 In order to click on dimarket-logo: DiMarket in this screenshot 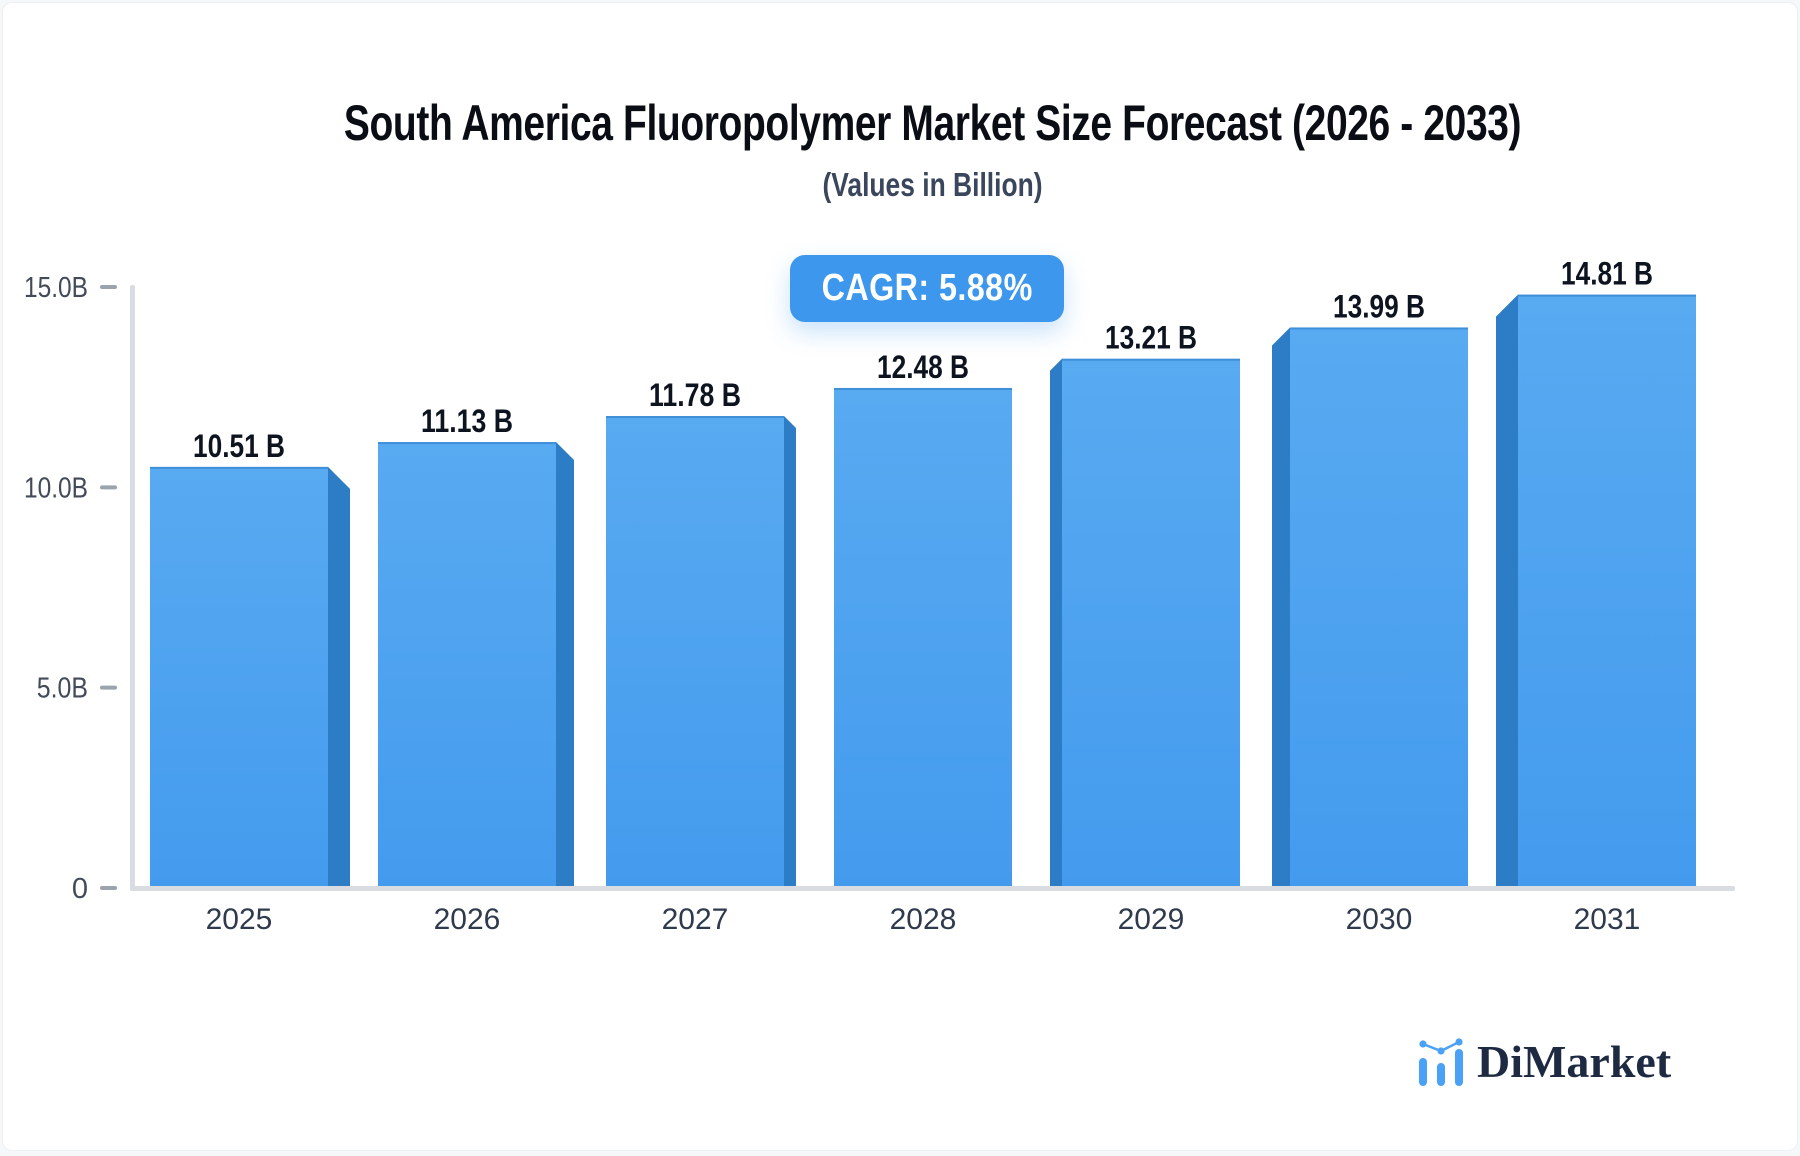, I will do `click(1544, 1061)`.